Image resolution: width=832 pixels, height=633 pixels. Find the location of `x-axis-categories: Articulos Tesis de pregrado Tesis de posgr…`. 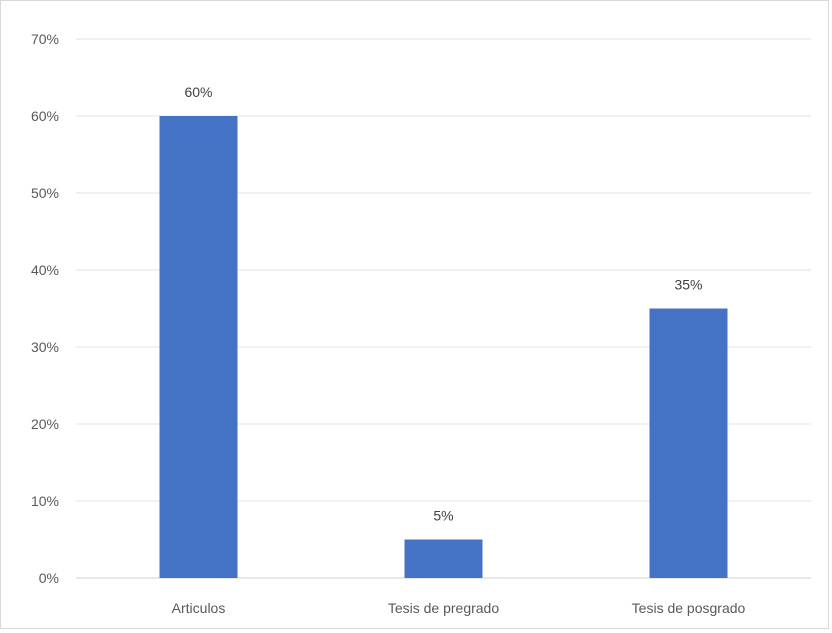

x-axis-categories: Articulos Tesis de pregrado Tesis de posgr… is located at coordinates (459, 608).